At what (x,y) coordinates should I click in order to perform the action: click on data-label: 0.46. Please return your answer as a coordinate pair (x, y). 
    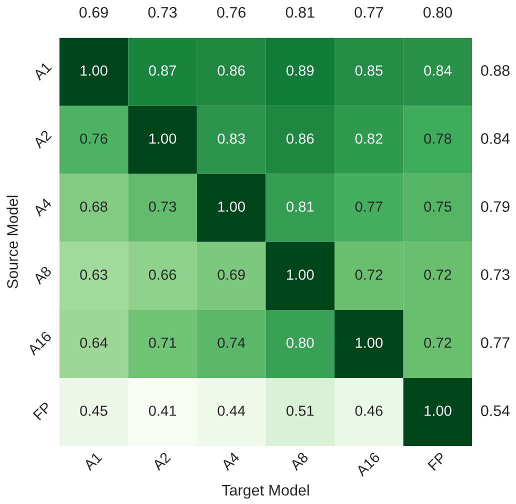
    Looking at the image, I should click on (368, 411).